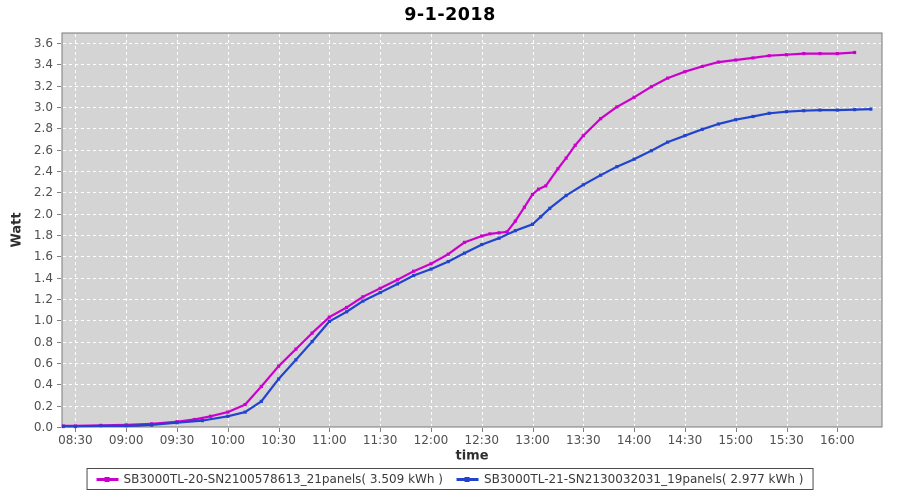 The width and height of the screenshot is (900, 500). Describe the element at coordinates (786, 440) in the screenshot. I see `x-tick-label: 15:30` at that location.